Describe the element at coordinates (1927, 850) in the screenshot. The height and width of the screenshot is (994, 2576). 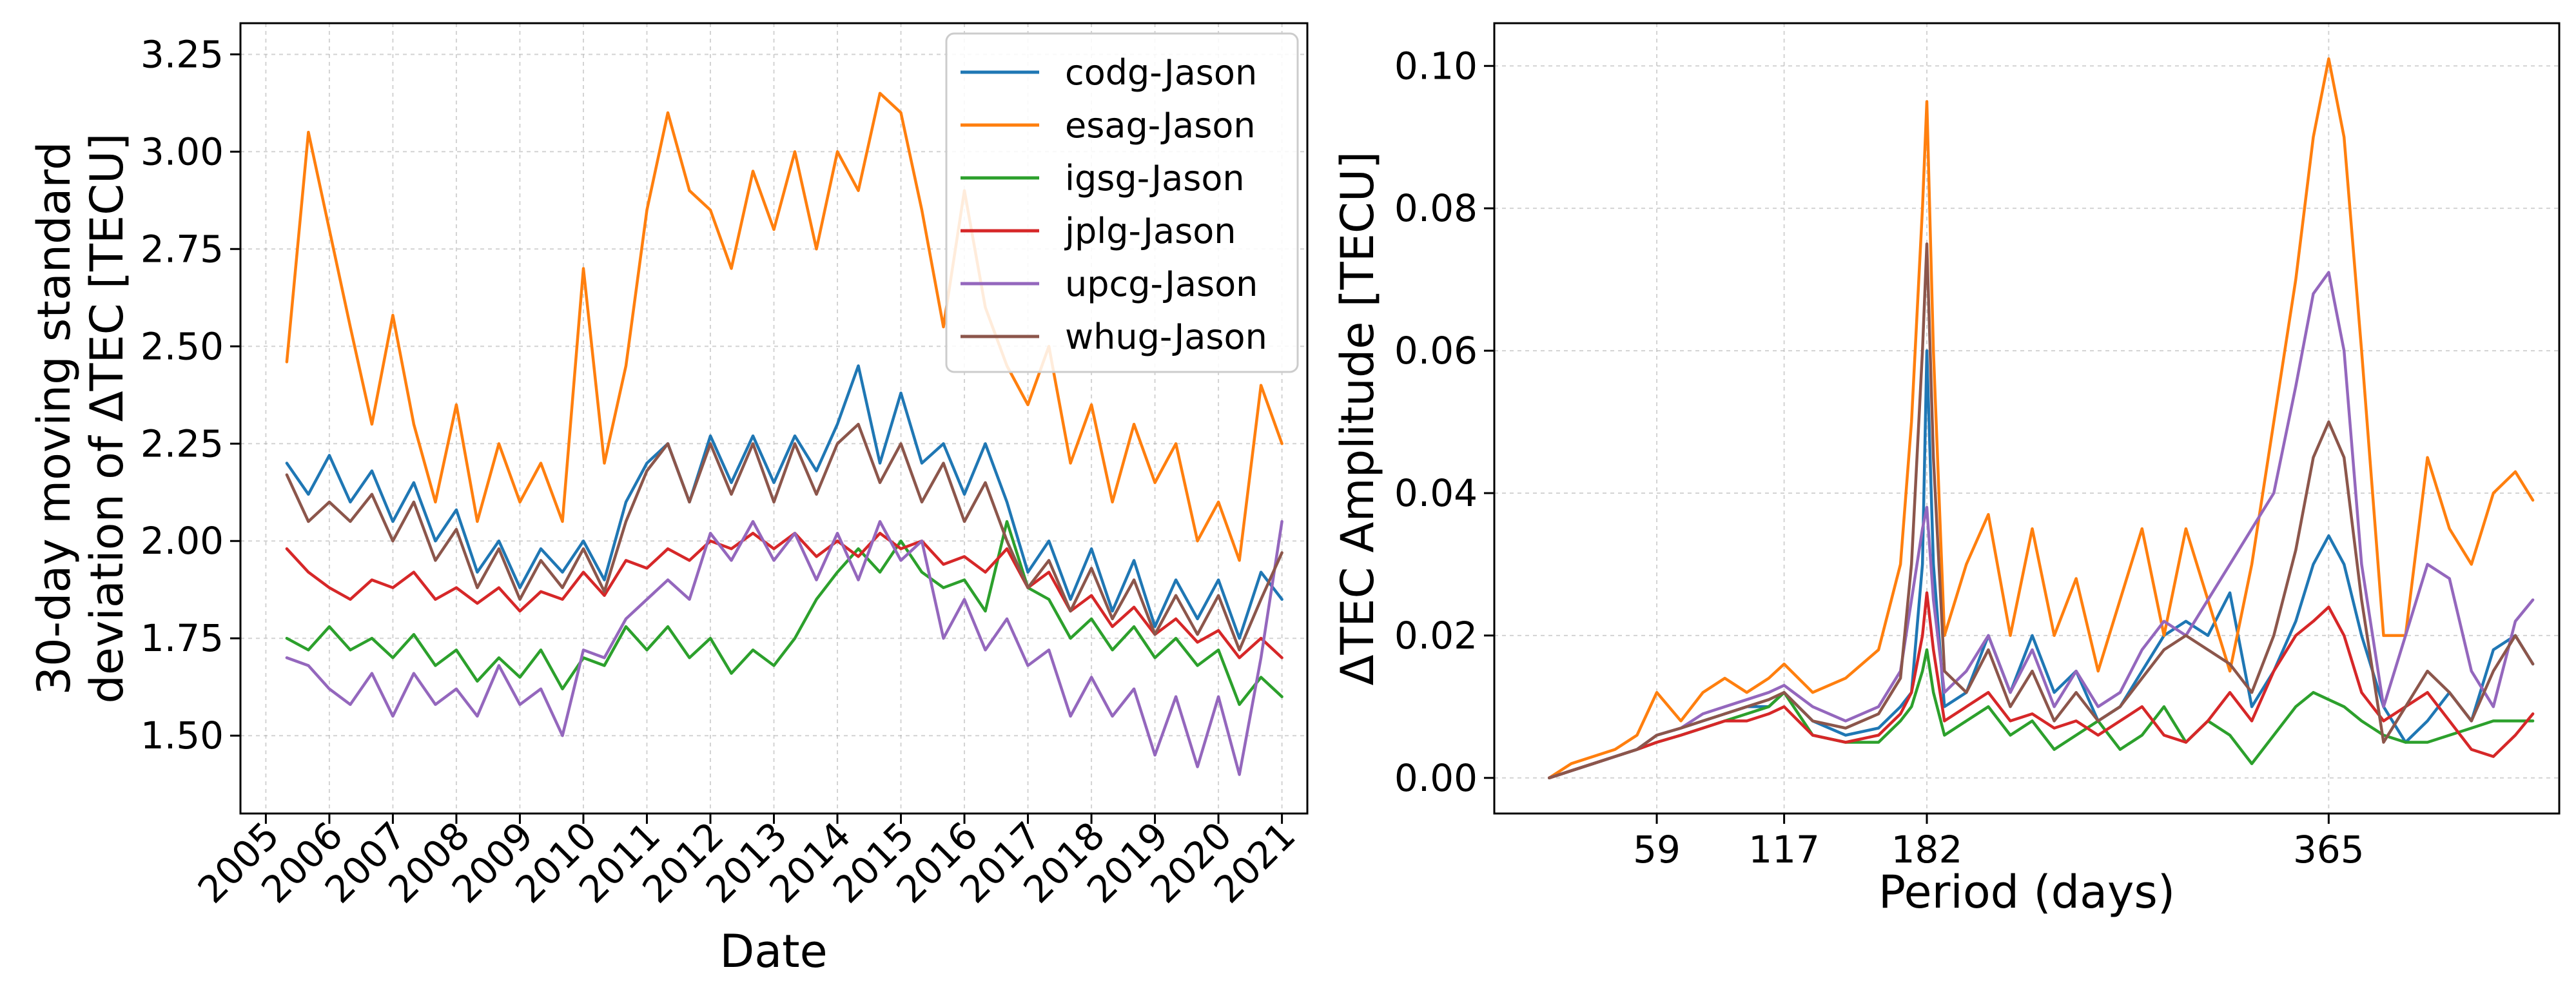
I see `amplitude-x-tick-label: 182` at that location.